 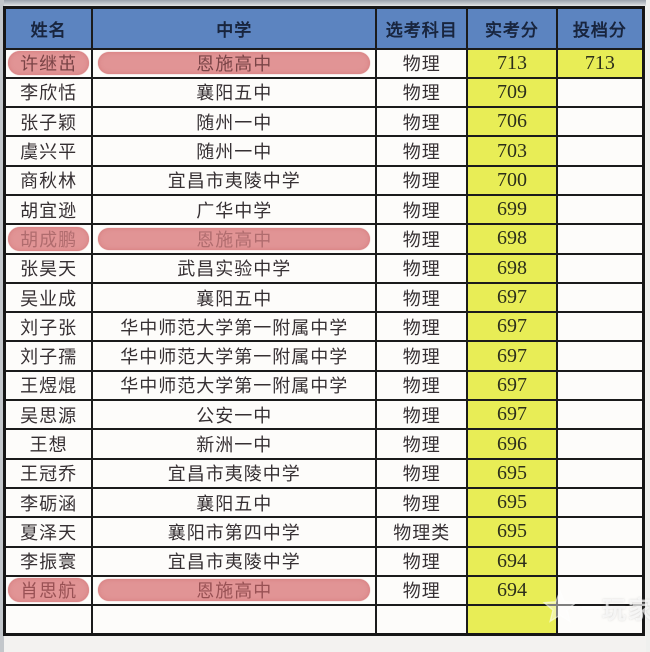 I want to click on school-cell-content: 随州一中, so click(x=234, y=121).